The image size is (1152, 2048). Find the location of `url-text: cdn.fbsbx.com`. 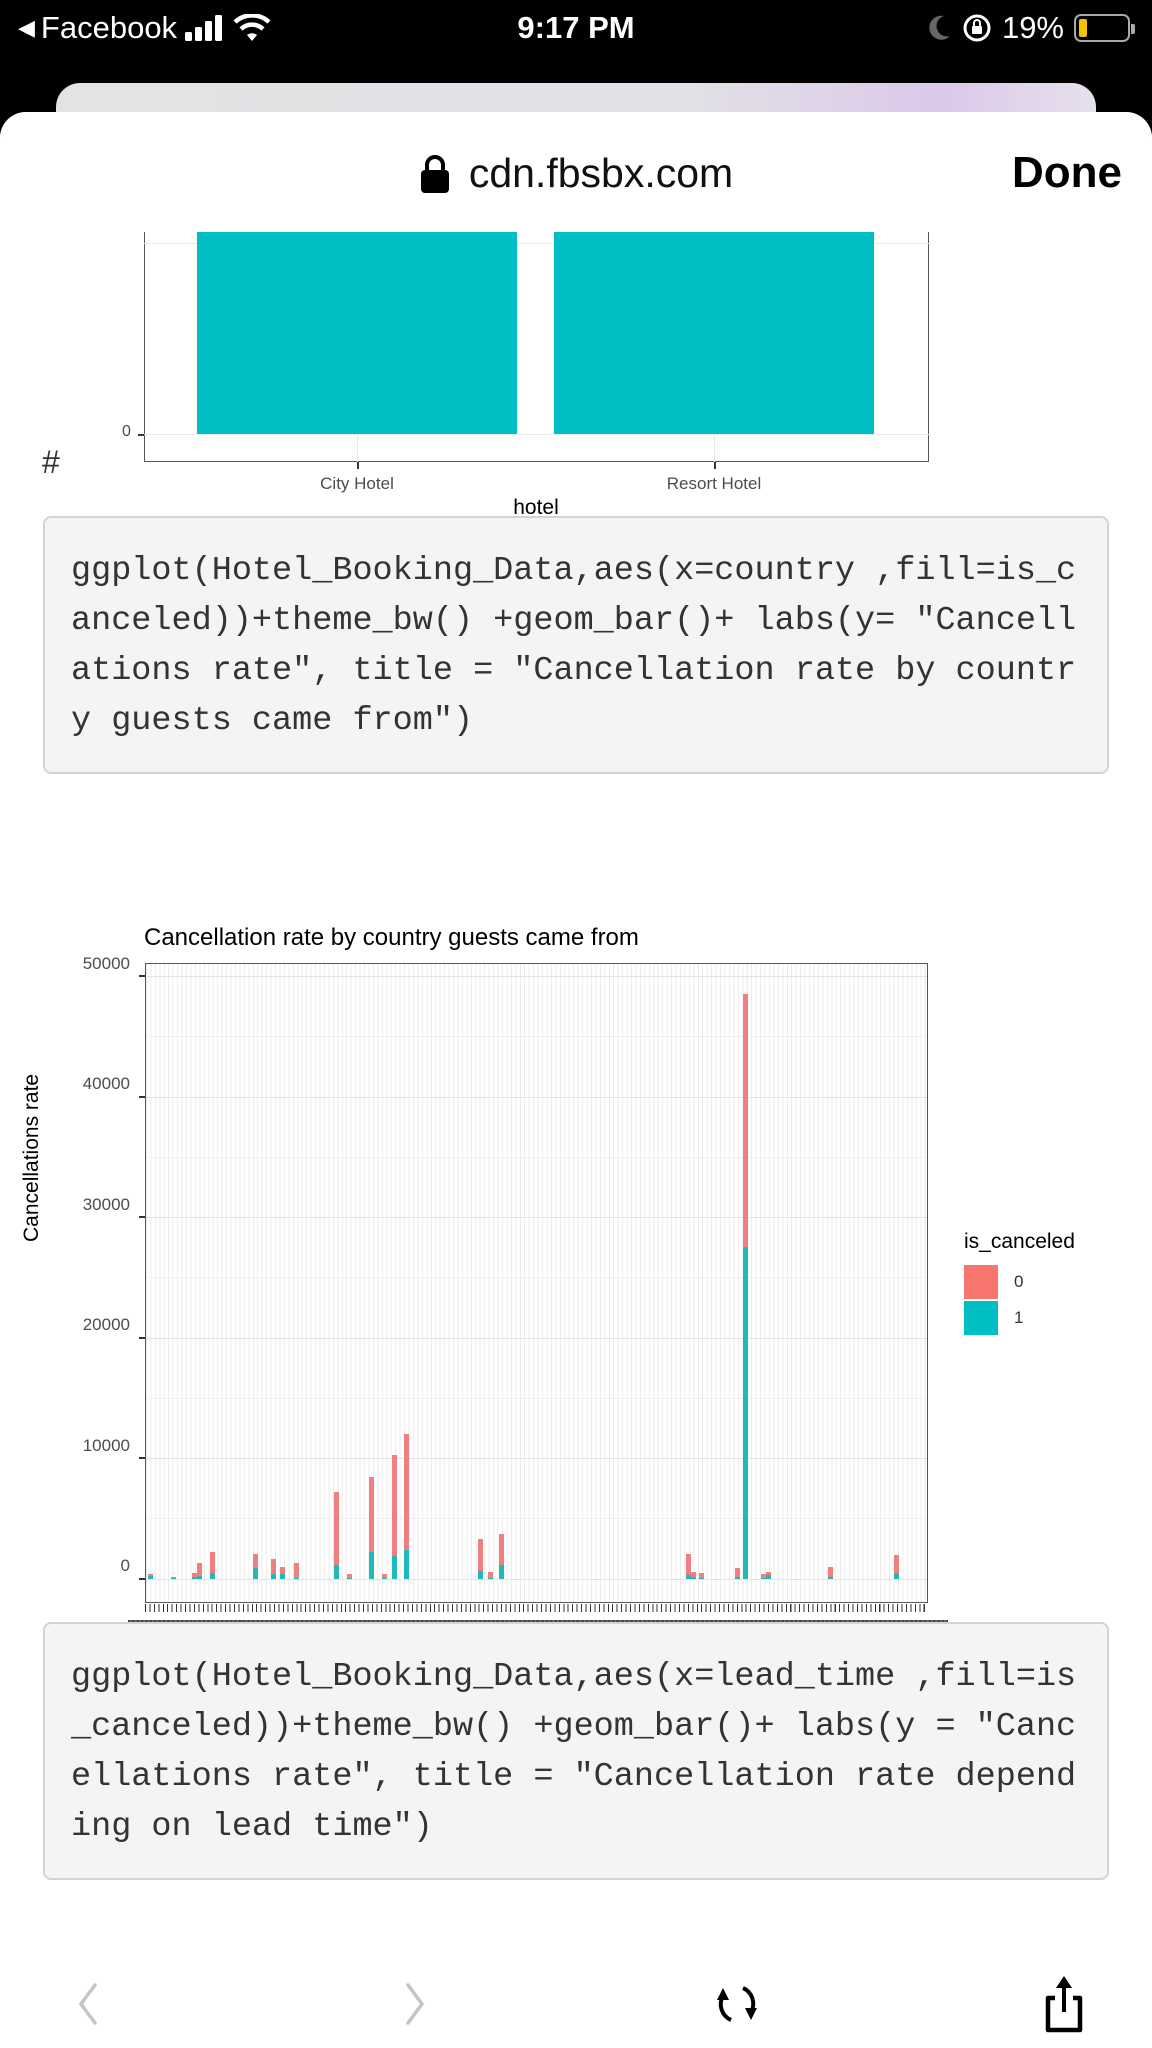

url-text: cdn.fbsbx.com is located at coordinates (601, 173).